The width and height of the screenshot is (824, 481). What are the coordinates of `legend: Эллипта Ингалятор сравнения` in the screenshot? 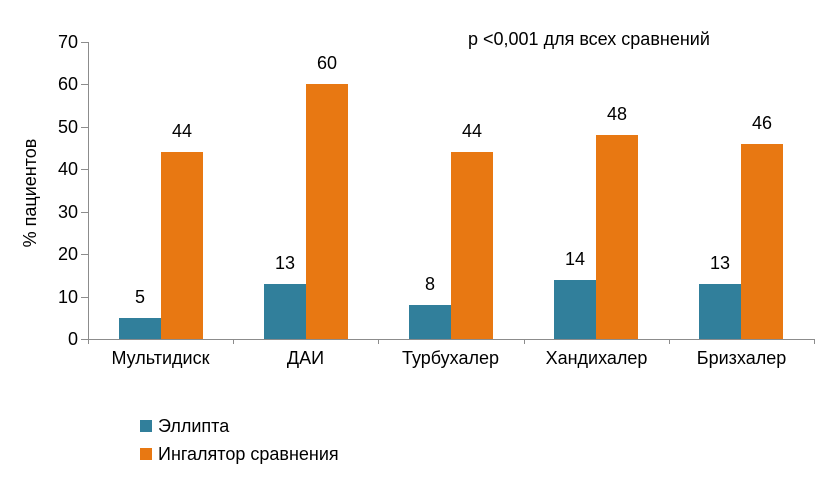 It's located at (239, 444).